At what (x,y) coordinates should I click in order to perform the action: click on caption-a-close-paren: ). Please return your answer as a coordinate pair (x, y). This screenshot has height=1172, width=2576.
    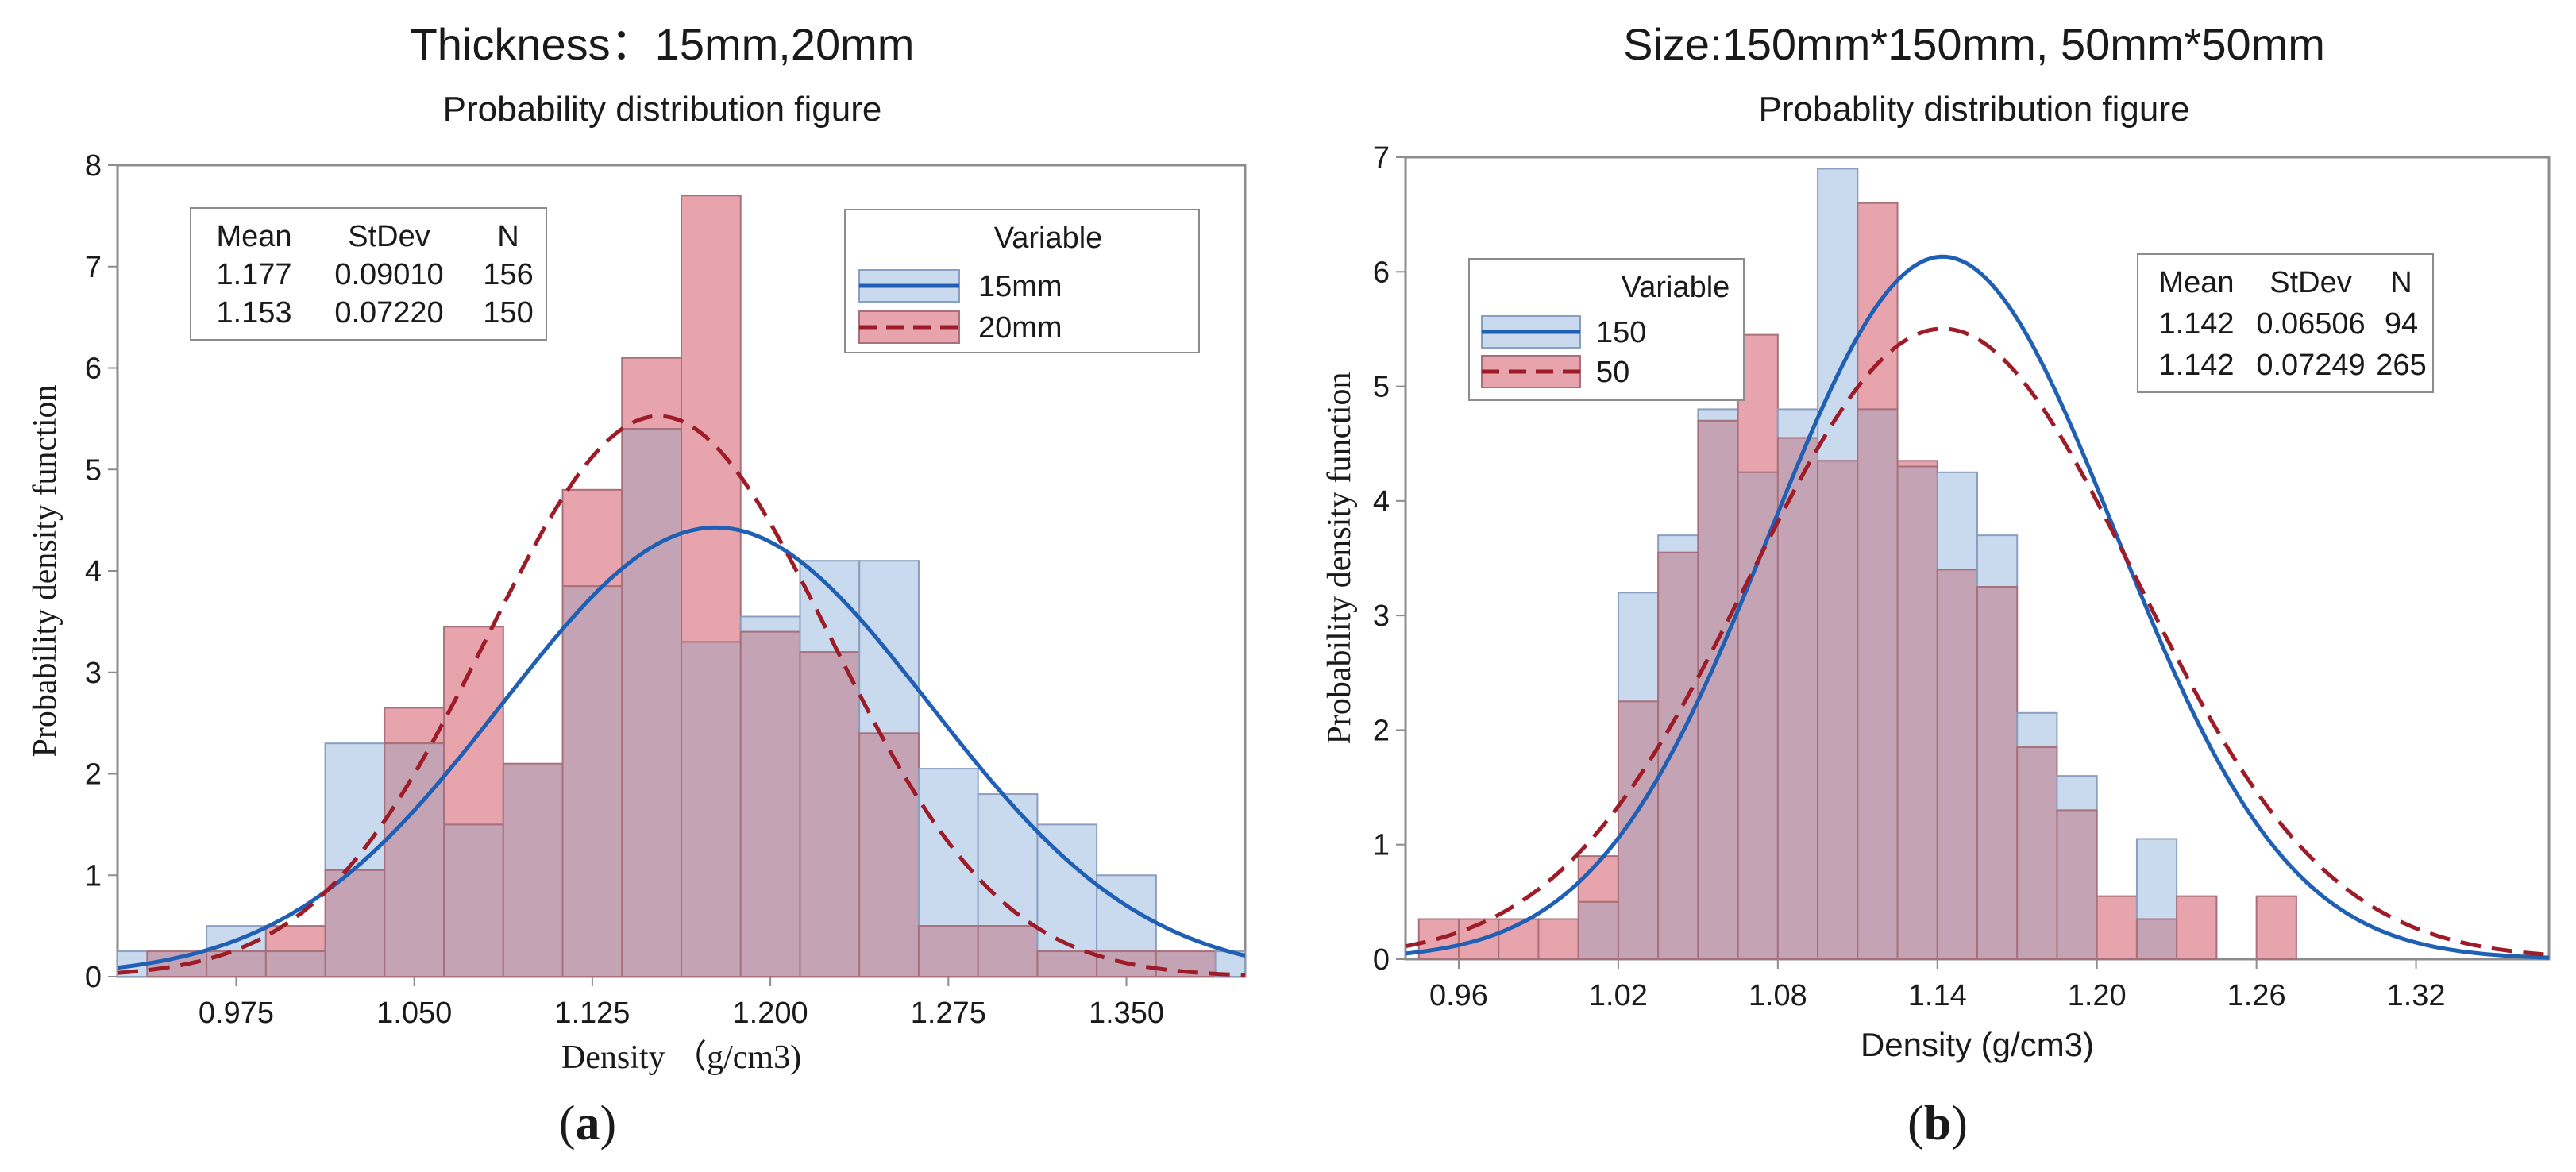
    Looking at the image, I should click on (608, 1124).